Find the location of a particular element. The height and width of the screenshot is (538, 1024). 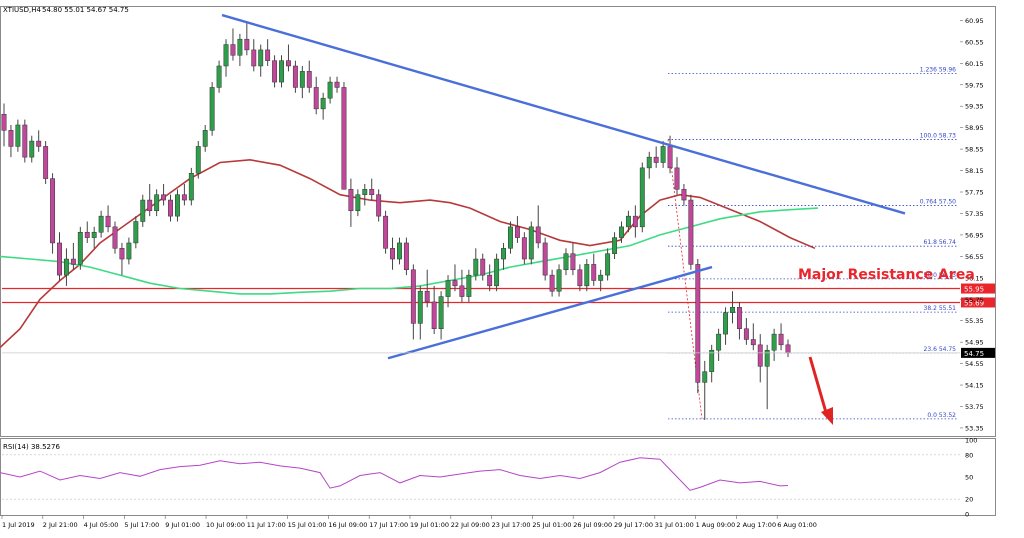

price-axis-label: 58.95 is located at coordinates (974, 128).